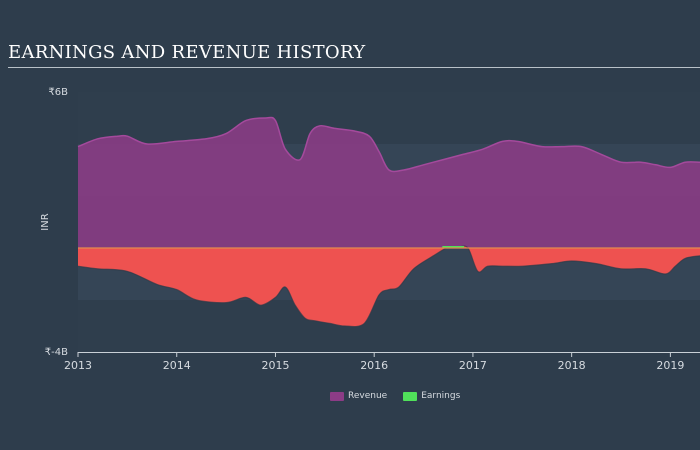 This screenshot has height=450, width=700. What do you see at coordinates (354, 67) in the screenshot?
I see `title-underline` at bounding box center [354, 67].